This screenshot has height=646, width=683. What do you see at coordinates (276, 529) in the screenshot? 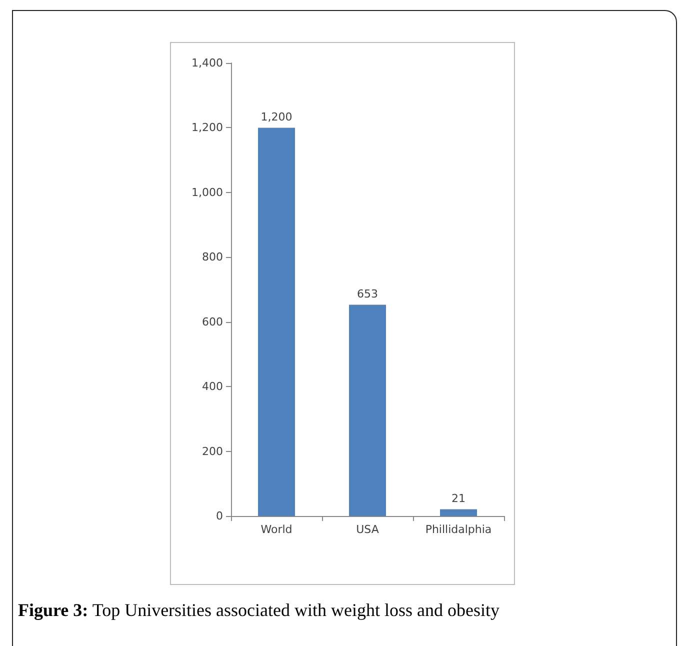
I see `x-tick-label: World` at bounding box center [276, 529].